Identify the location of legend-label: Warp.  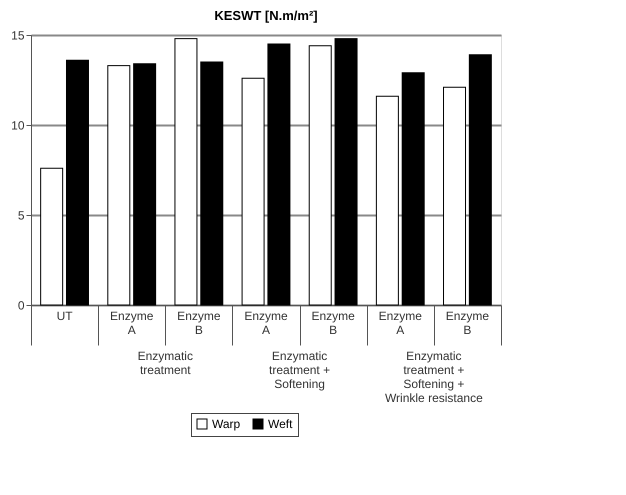
(226, 424).